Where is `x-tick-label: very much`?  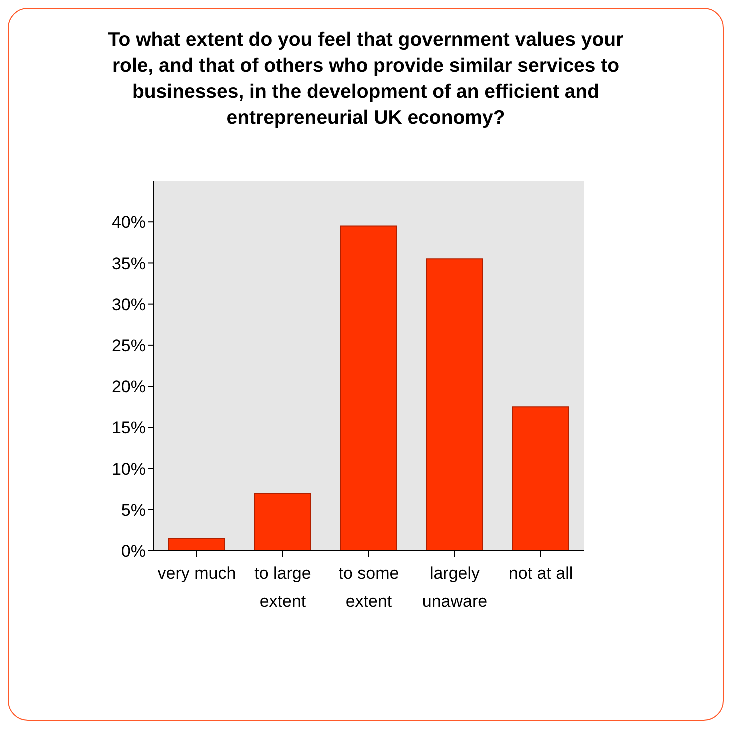 x-tick-label: very much is located at coordinates (197, 574).